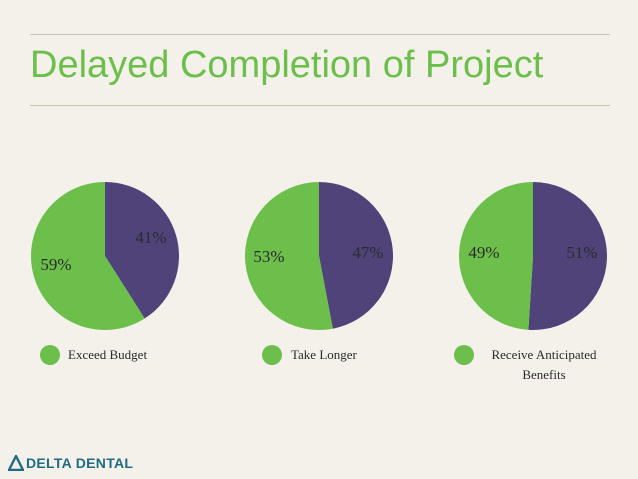  What do you see at coordinates (287, 65) in the screenshot?
I see `page-title: Delayed Completion of Project` at bounding box center [287, 65].